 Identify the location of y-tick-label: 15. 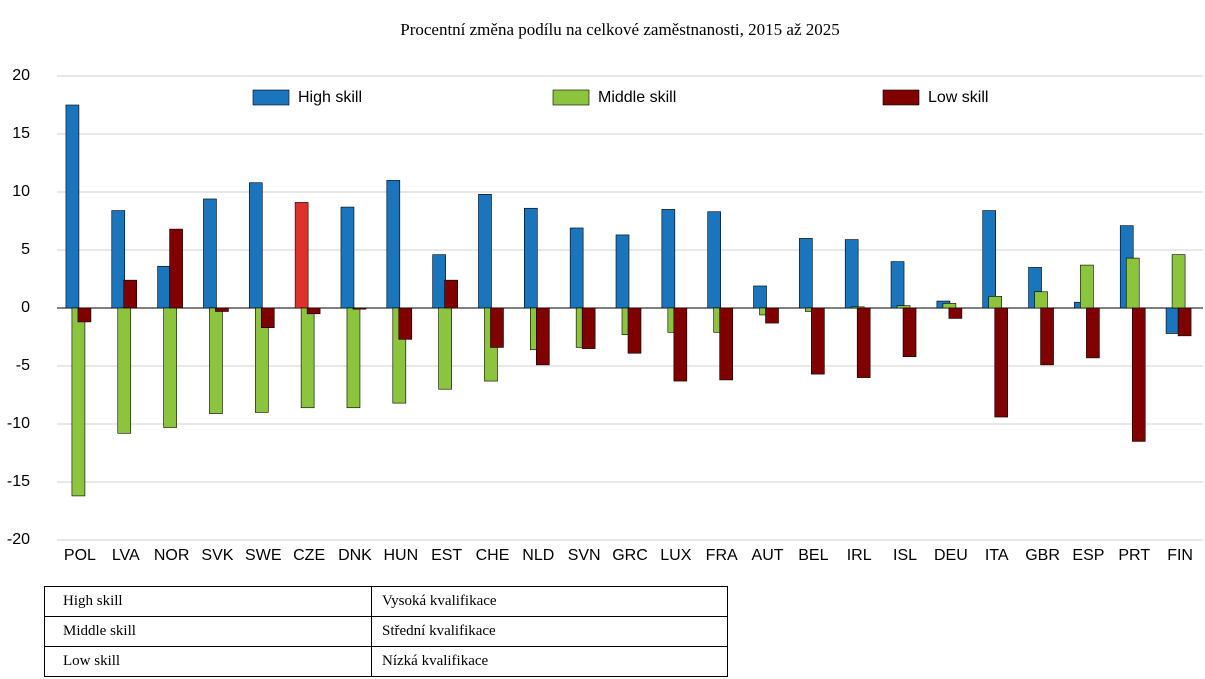
(21, 133).